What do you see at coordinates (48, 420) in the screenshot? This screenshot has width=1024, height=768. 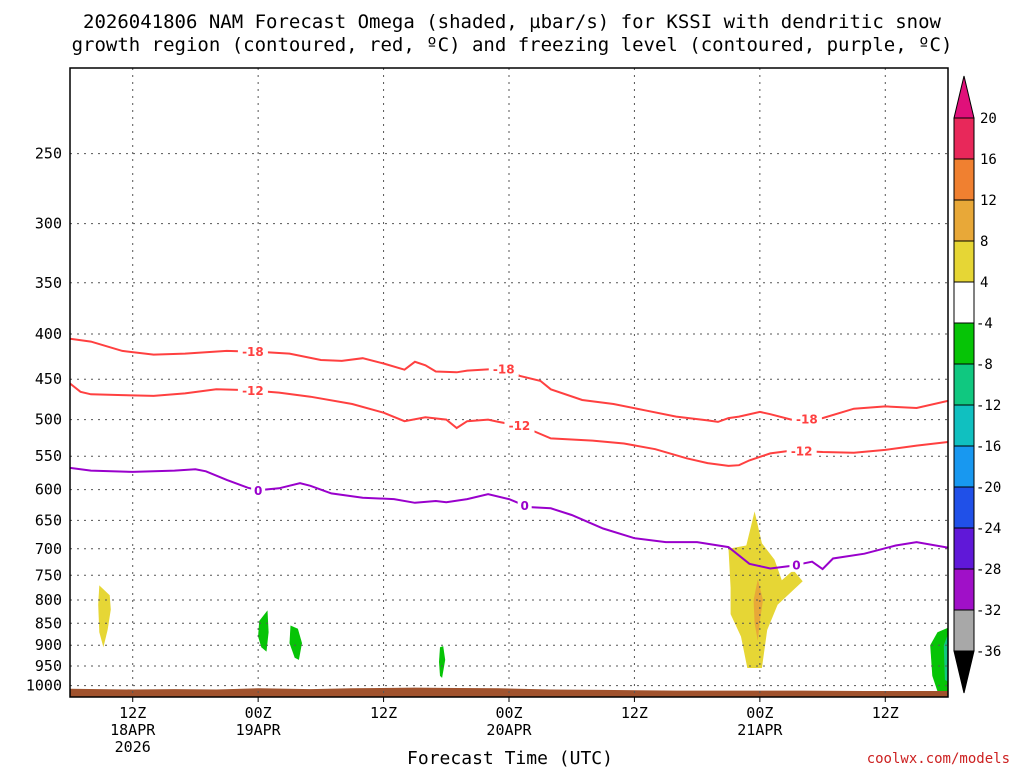 I see `y-tick-label: 500` at bounding box center [48, 420].